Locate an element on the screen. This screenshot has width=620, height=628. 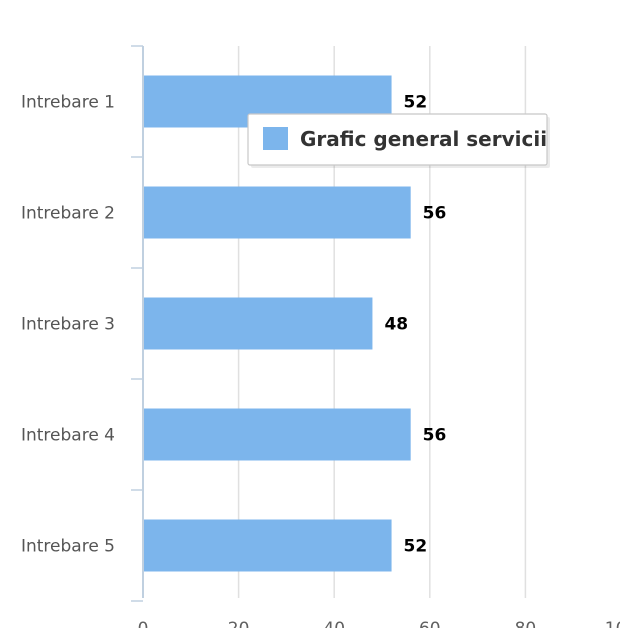
category-axis is located at coordinates (137, 323).